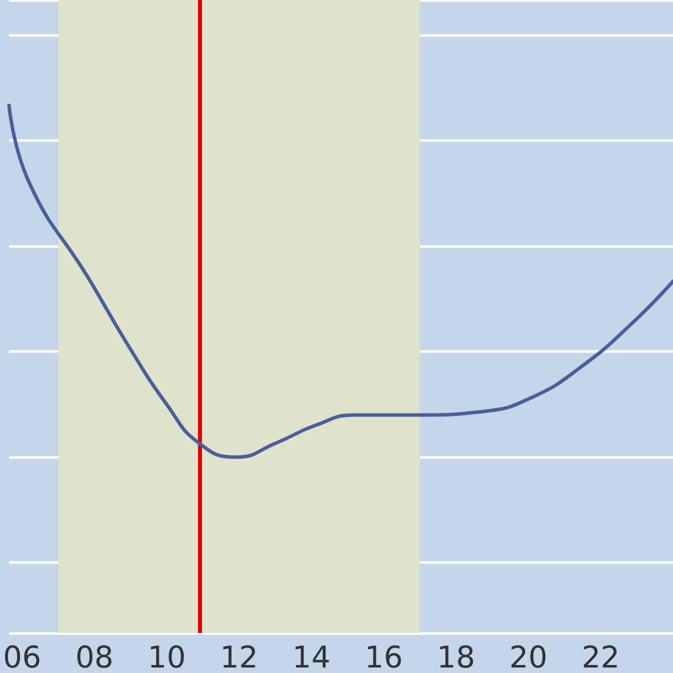 The height and width of the screenshot is (673, 673). I want to click on x-tick-label: 22, so click(601, 656).